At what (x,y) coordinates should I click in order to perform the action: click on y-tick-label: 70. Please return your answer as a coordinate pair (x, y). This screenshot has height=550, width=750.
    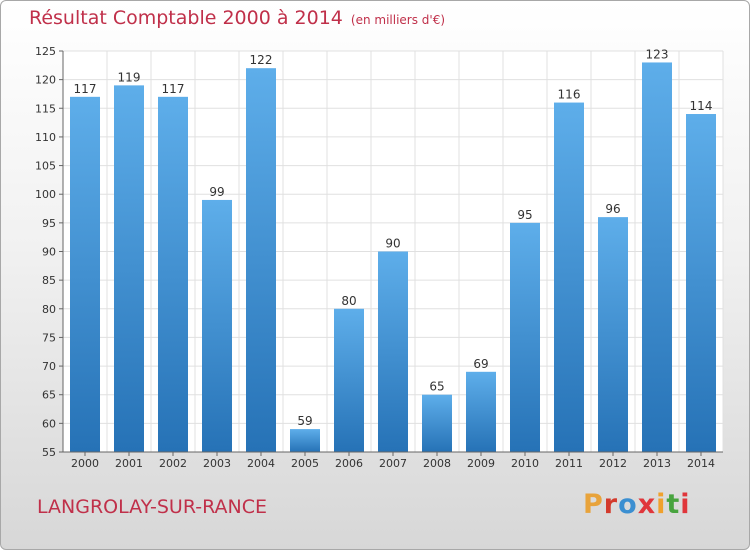
    Looking at the image, I should click on (49, 366).